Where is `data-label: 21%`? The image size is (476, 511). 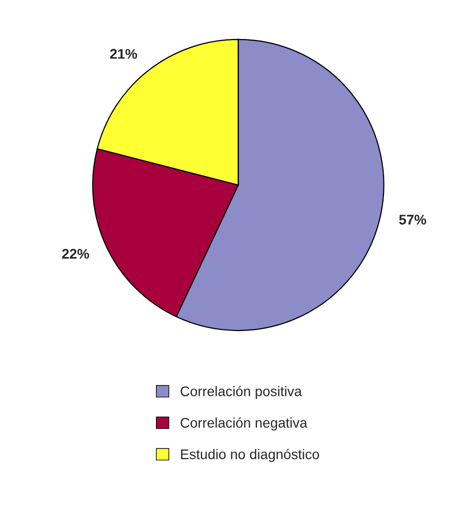
data-label: 21% is located at coordinates (124, 53).